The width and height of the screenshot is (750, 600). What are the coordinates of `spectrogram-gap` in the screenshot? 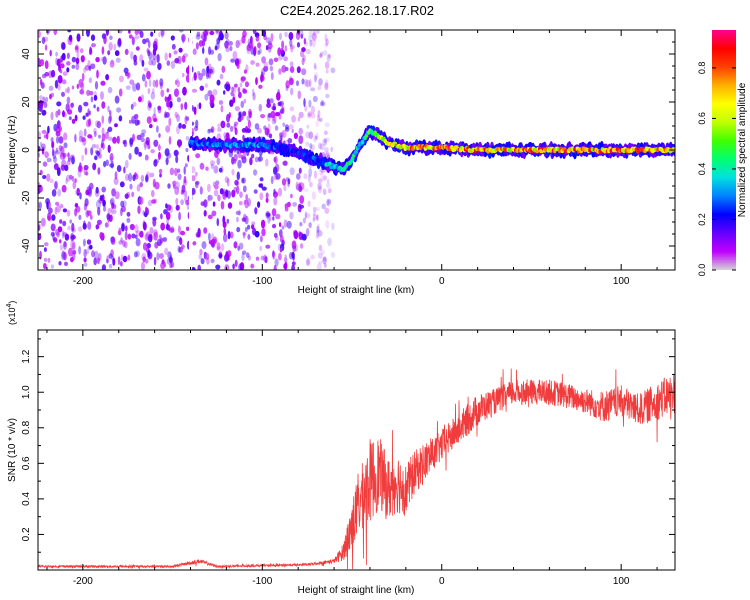 It's located at (191, 150).